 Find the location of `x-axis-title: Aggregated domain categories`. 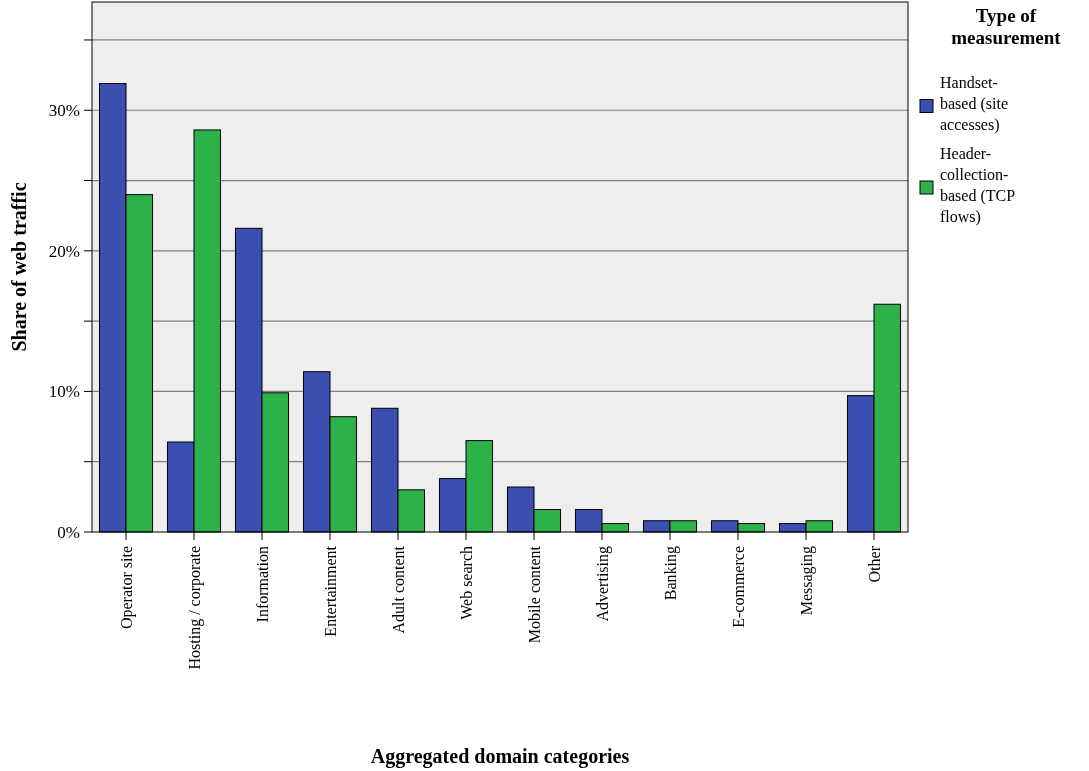

x-axis-title: Aggregated domain categories is located at coordinates (500, 756).